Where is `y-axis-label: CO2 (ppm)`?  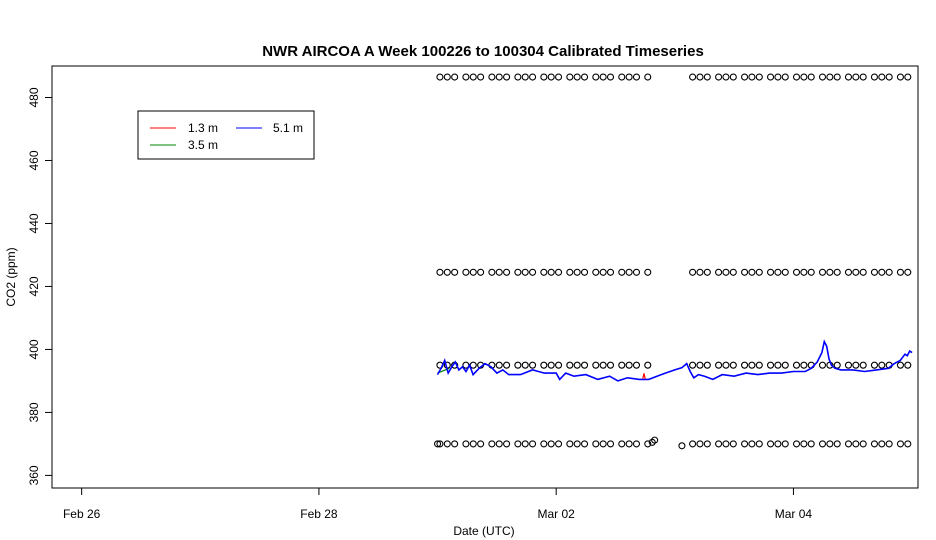 y-axis-label: CO2 (ppm) is located at coordinates (11, 276).